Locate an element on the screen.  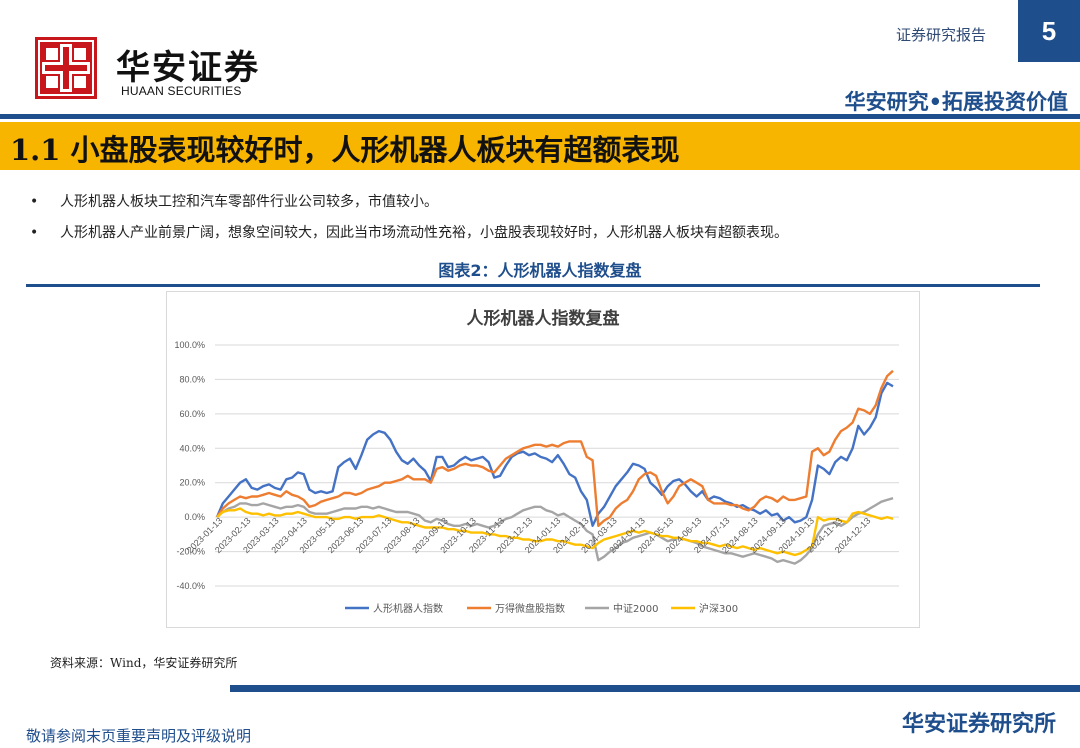
page-number: 5 is located at coordinates (1049, 31).